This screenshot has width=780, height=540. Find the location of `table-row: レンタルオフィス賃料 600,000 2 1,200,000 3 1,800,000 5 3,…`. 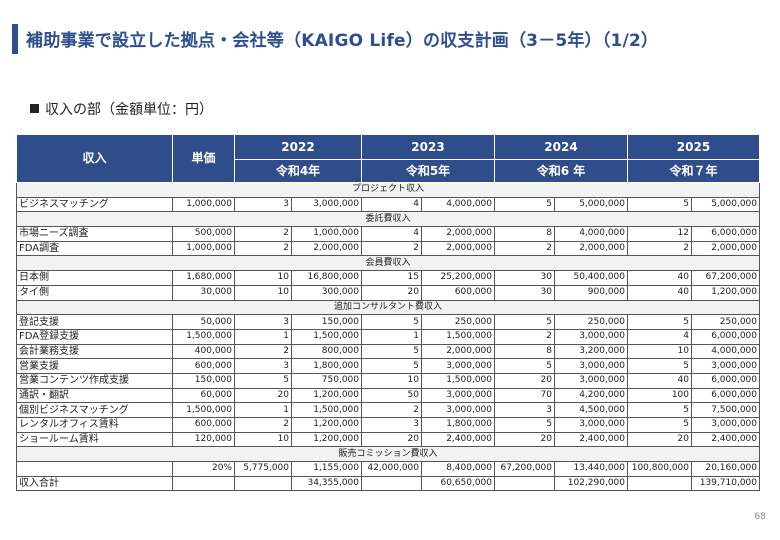

table-row: レンタルオフィス賃料 600,000 2 1,200,000 3 1,800,000 5 3,… is located at coordinates (388, 425).